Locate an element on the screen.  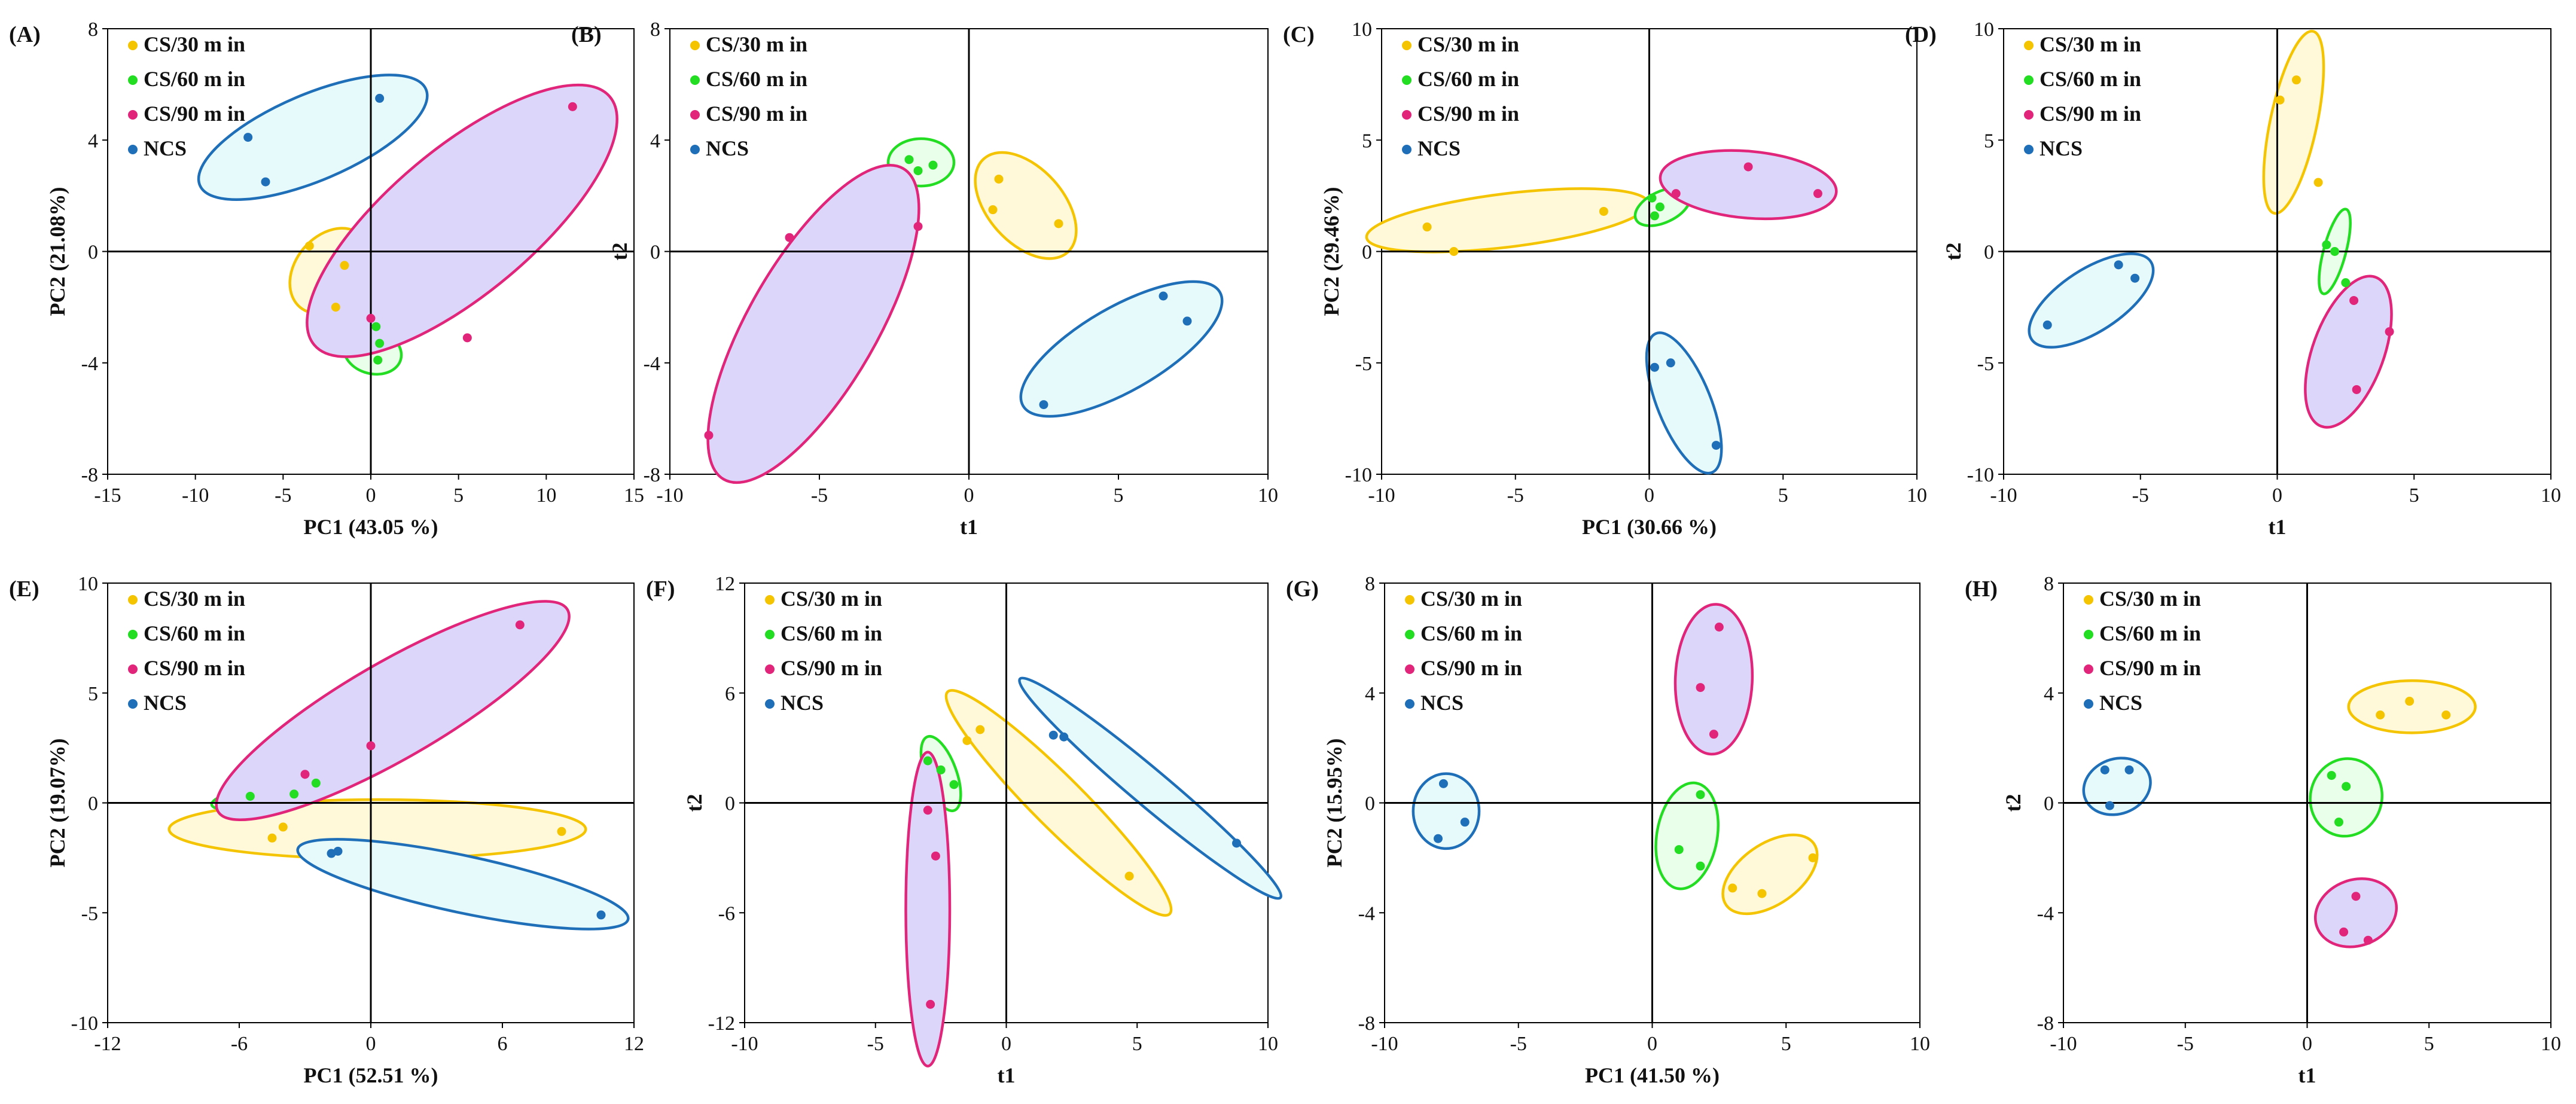
panel-d-x-tick-label: 10 is located at coordinates (2551, 495).